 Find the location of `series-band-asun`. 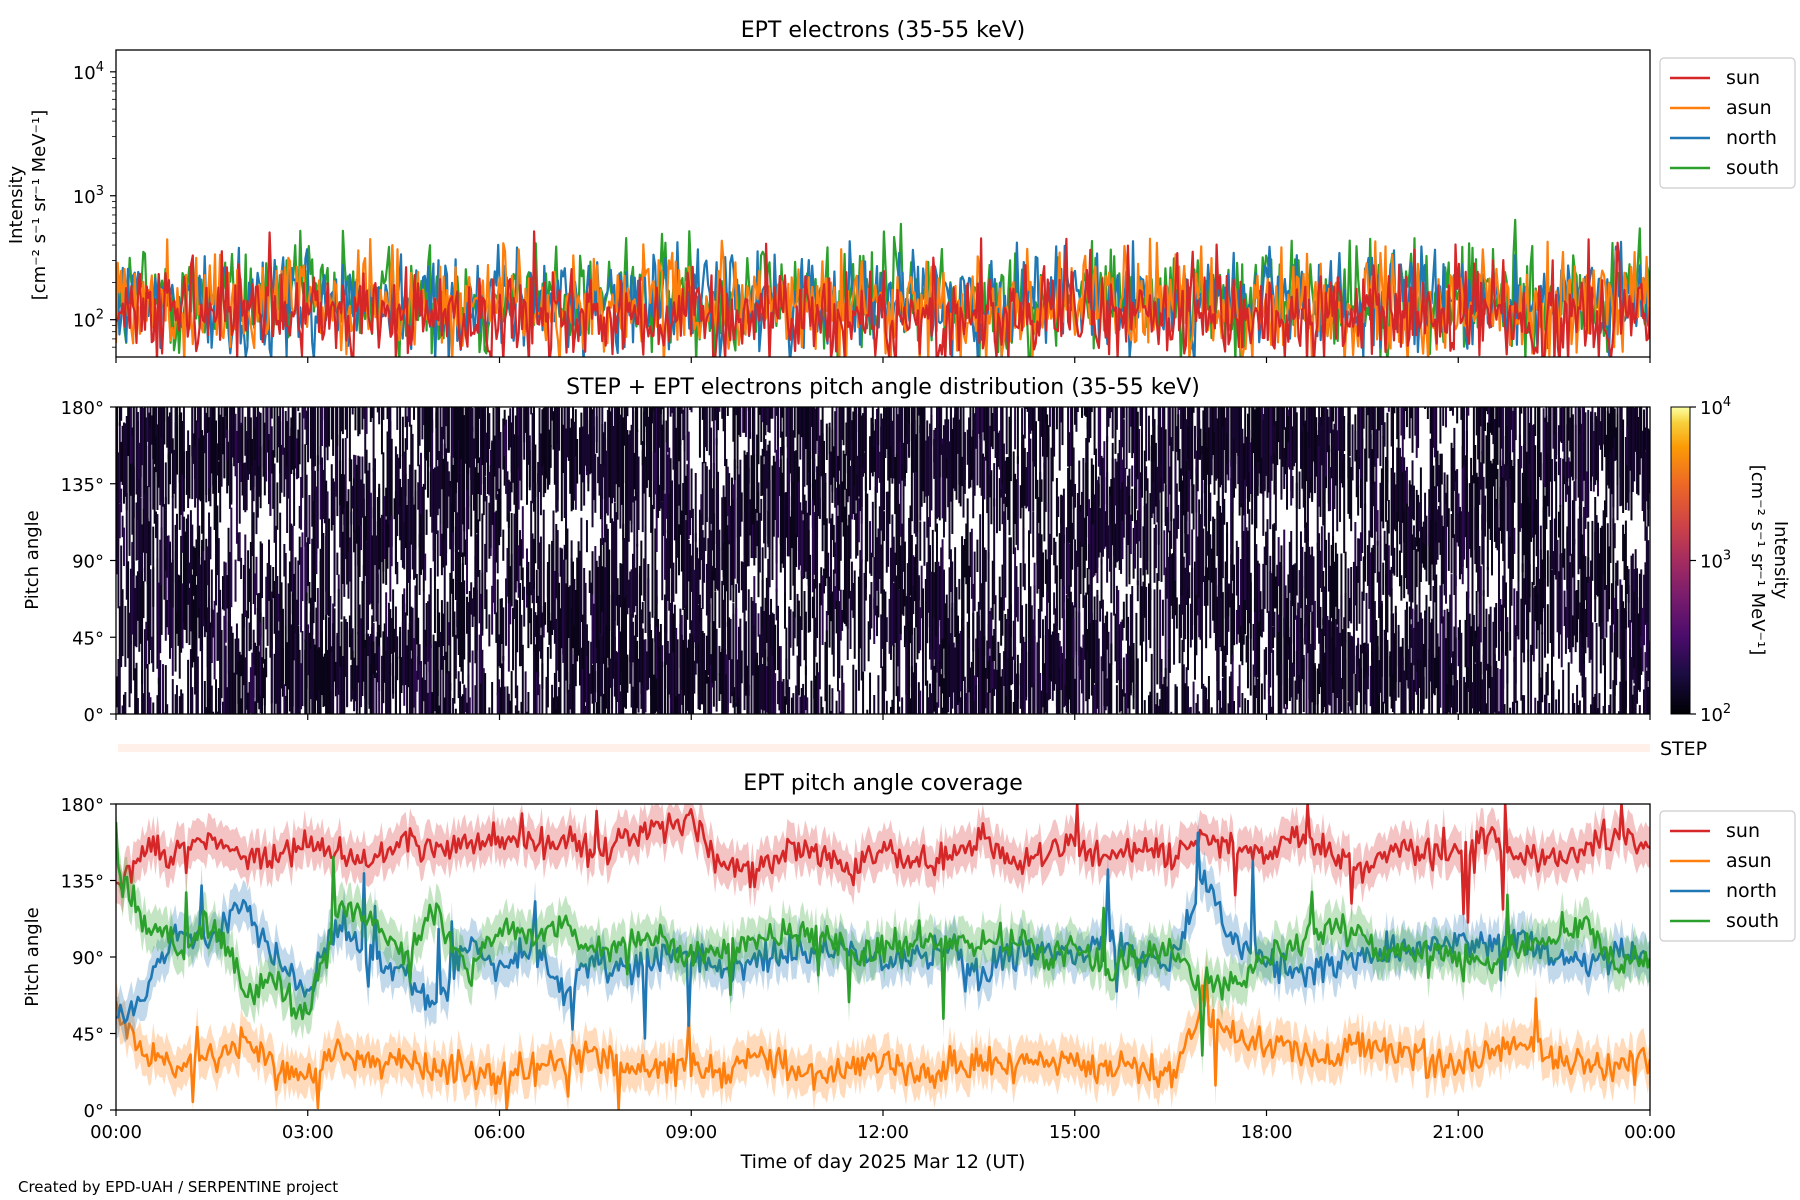

series-band-asun is located at coordinates (883, 1031).